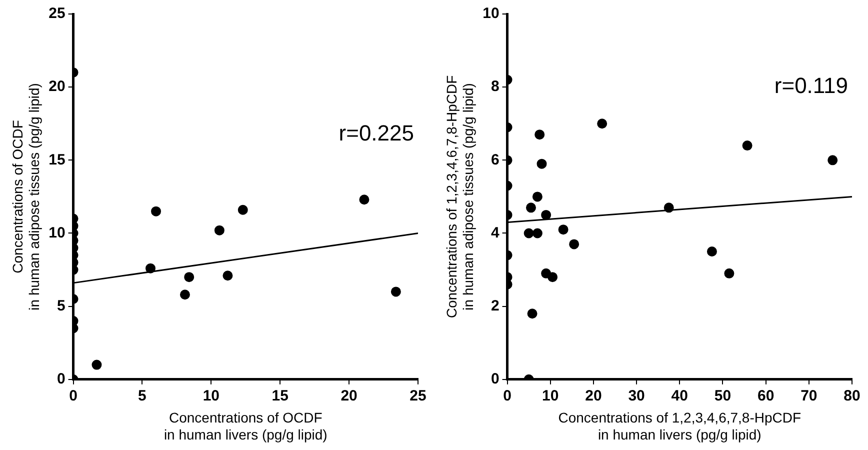  I want to click on x-tick-label: 60, so click(765, 396).